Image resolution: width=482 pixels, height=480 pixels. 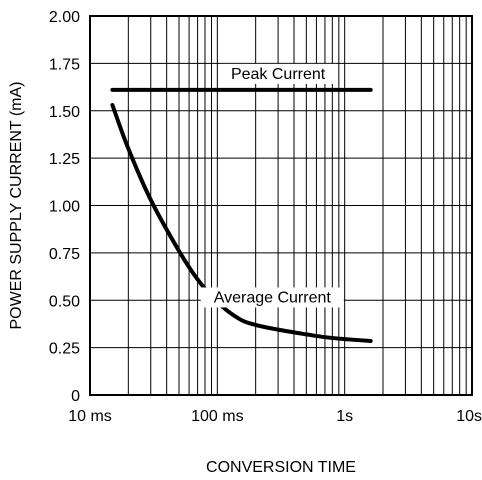 I want to click on y-tick-label: 2.00, so click(x=64, y=17).